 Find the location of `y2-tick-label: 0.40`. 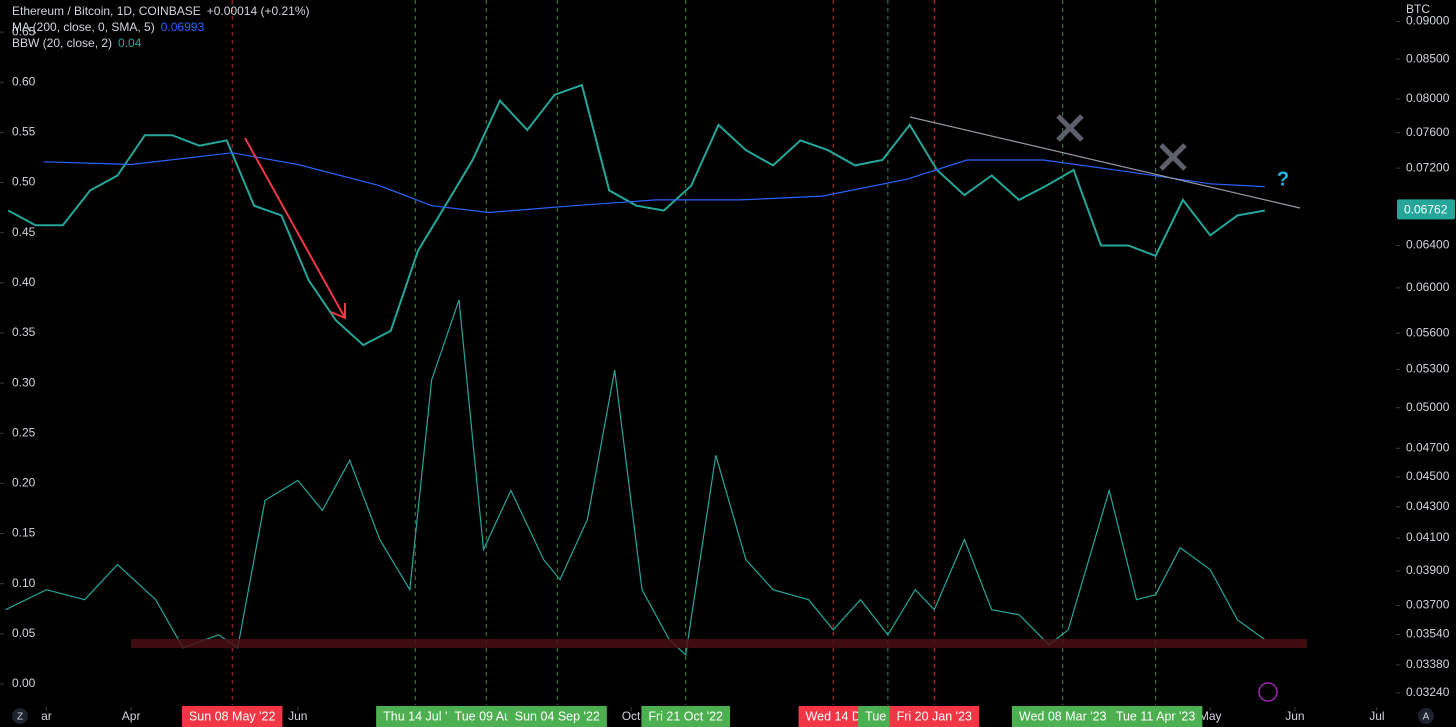

y2-tick-label: 0.40 is located at coordinates (24, 282).